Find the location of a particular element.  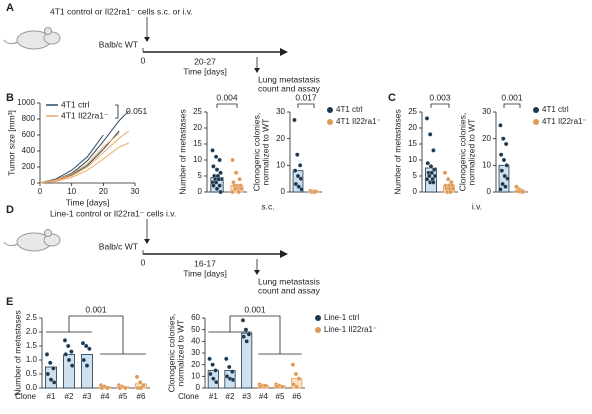

y-tick-label: 0.5 is located at coordinates (32, 373).